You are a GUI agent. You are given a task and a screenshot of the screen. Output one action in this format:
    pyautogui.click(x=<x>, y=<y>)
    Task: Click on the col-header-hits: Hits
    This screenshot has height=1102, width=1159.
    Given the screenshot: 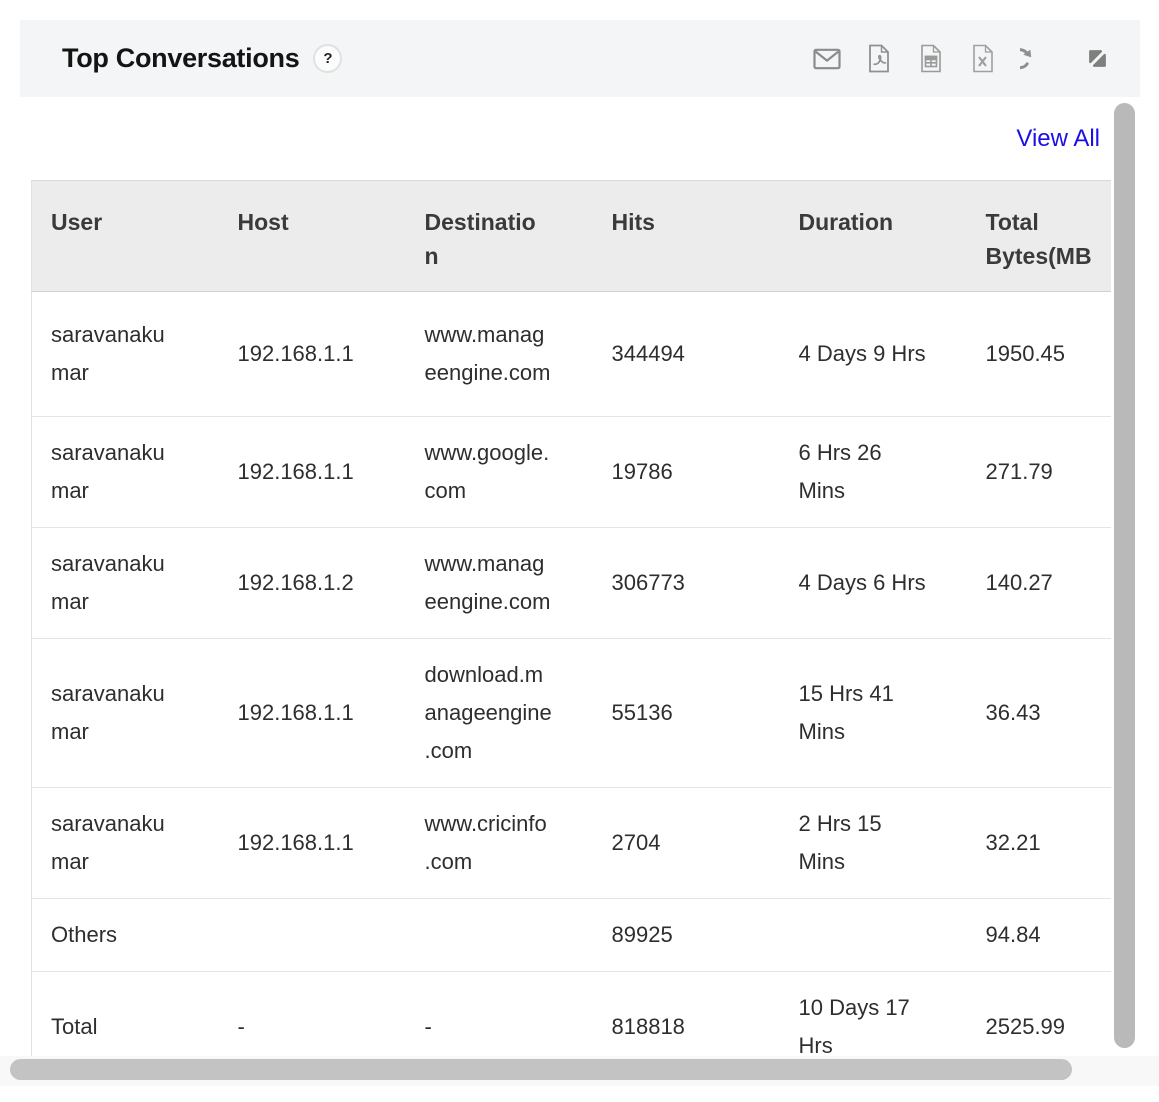 What is the action you would take?
    pyautogui.click(x=686, y=236)
    